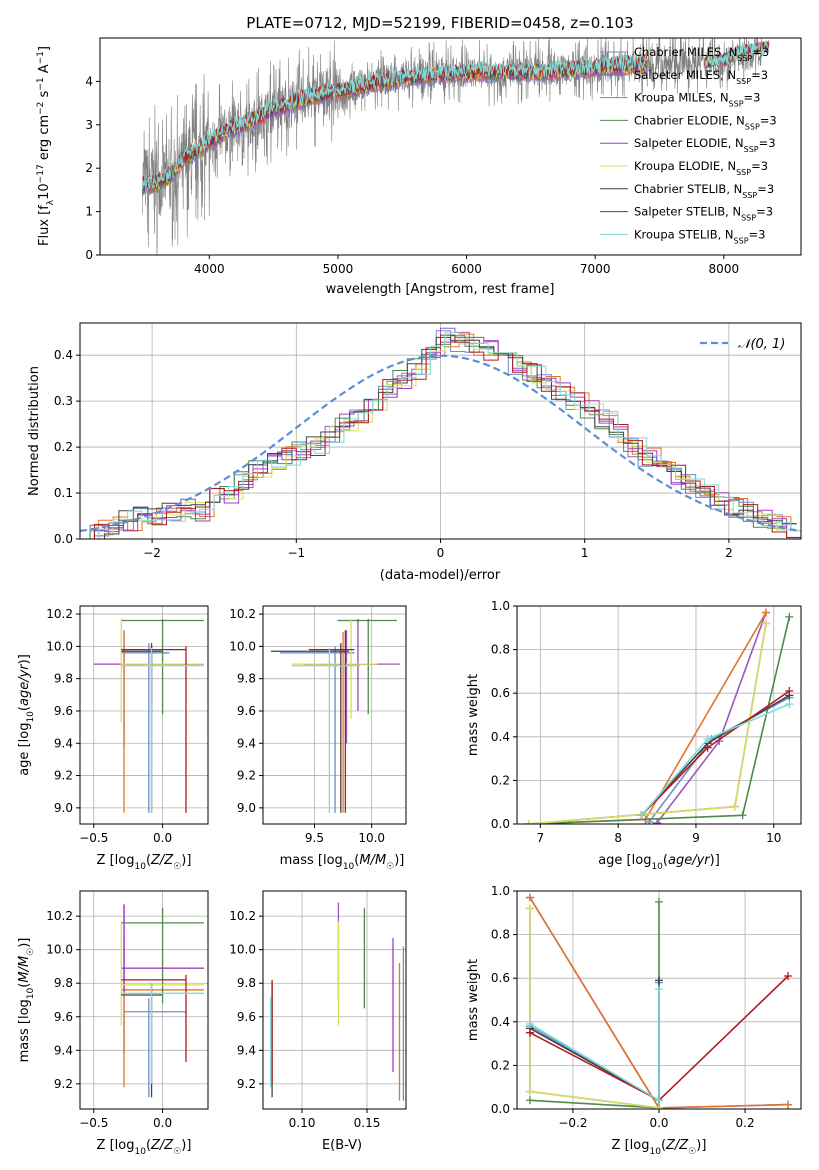 The image size is (819, 1170). I want to click on y-tick-label: 3, so click(89, 125).